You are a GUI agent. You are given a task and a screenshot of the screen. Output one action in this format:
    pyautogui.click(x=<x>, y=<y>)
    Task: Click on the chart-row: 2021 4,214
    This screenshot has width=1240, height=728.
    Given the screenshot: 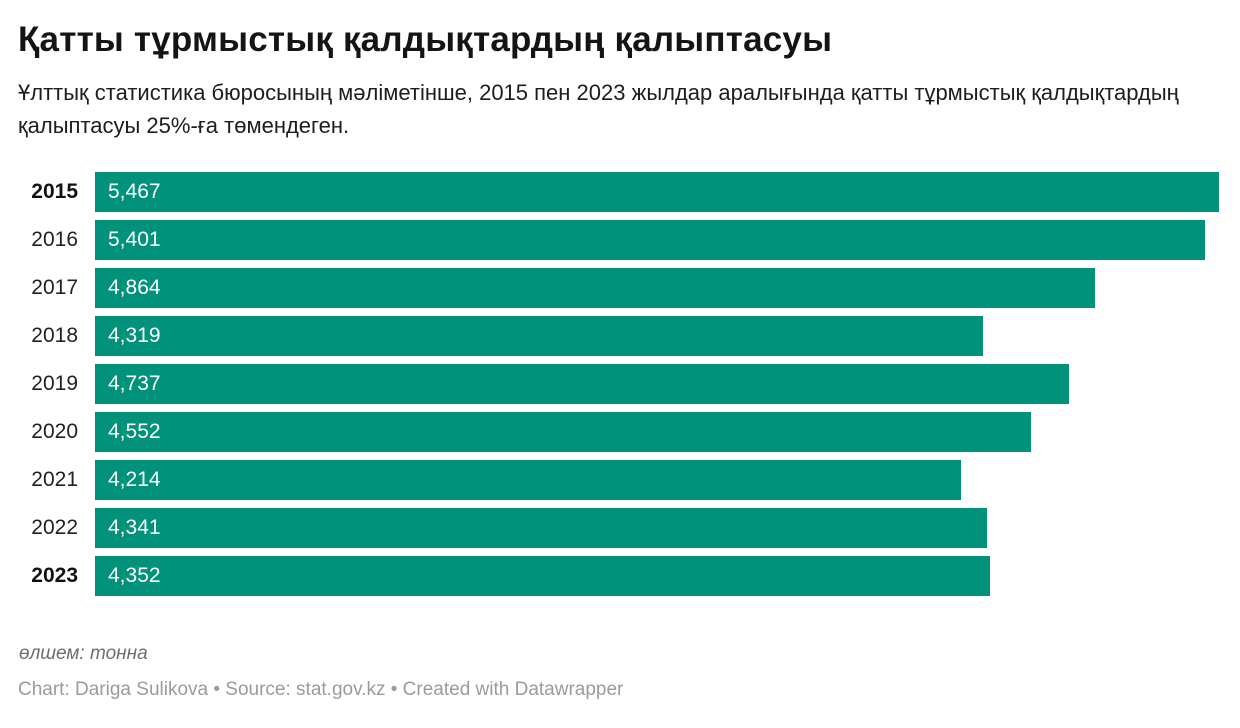 What is the action you would take?
    pyautogui.click(x=618, y=480)
    